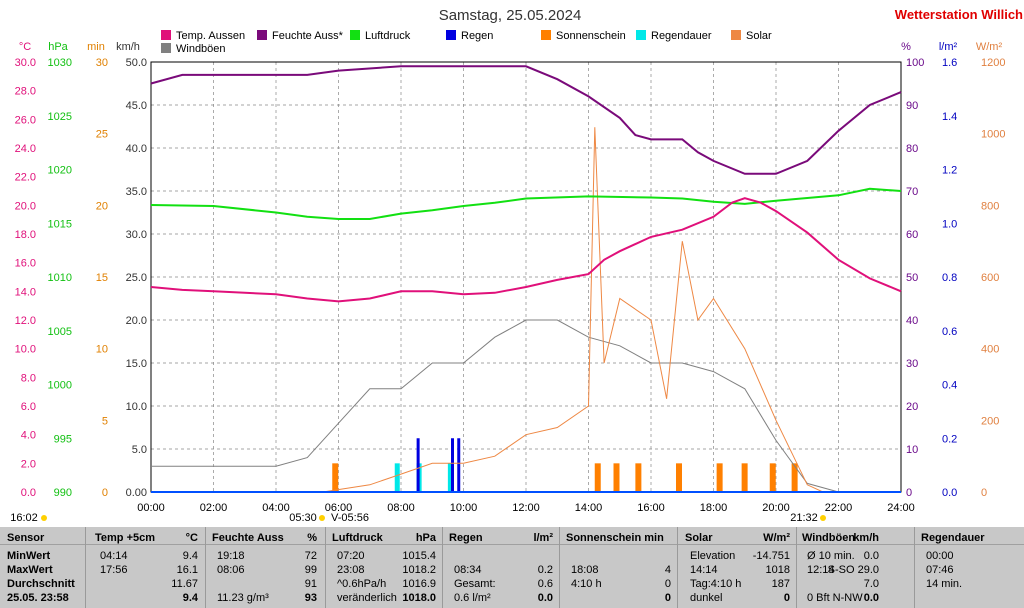 This screenshot has width=1024, height=608. What do you see at coordinates (759, 36) in the screenshot?
I see `legend-label: Solar` at bounding box center [759, 36].